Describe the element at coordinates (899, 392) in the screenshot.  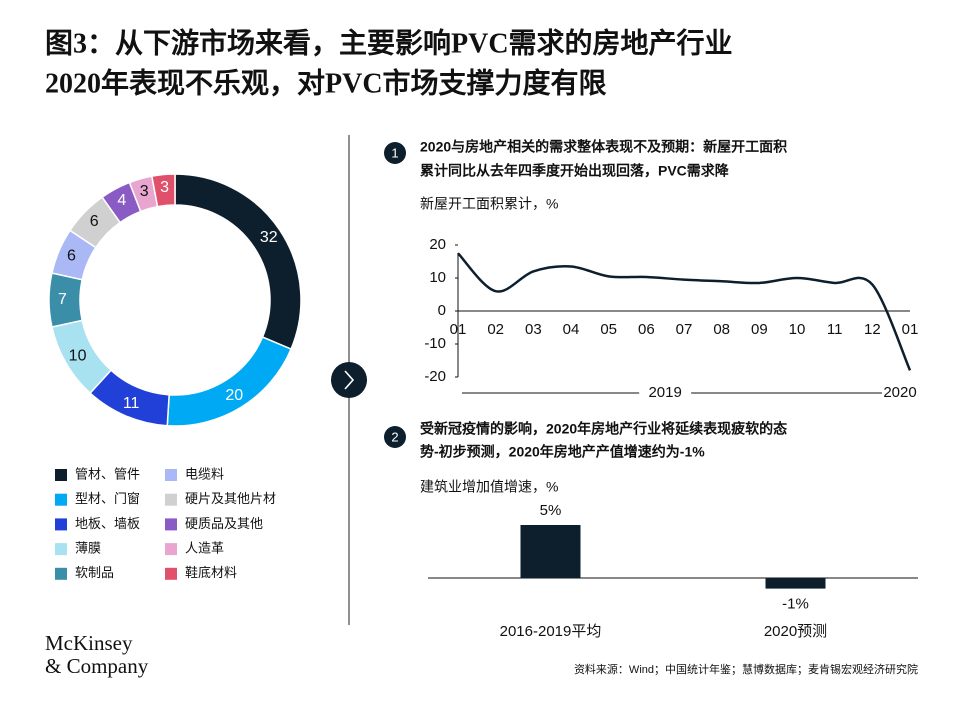
I see `year-label: 2020` at that location.